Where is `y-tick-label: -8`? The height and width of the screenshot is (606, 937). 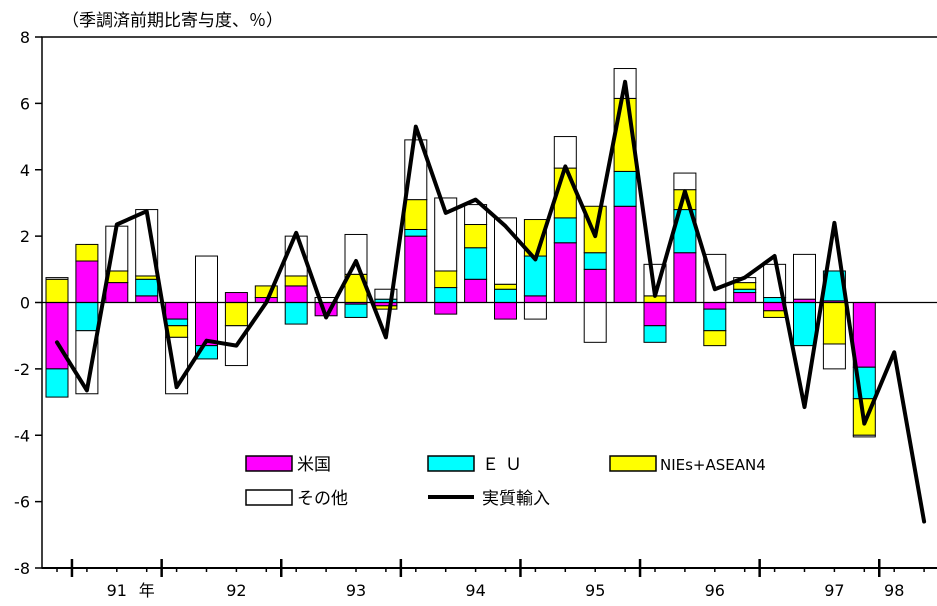 y-tick-label: -8 is located at coordinates (22, 568).